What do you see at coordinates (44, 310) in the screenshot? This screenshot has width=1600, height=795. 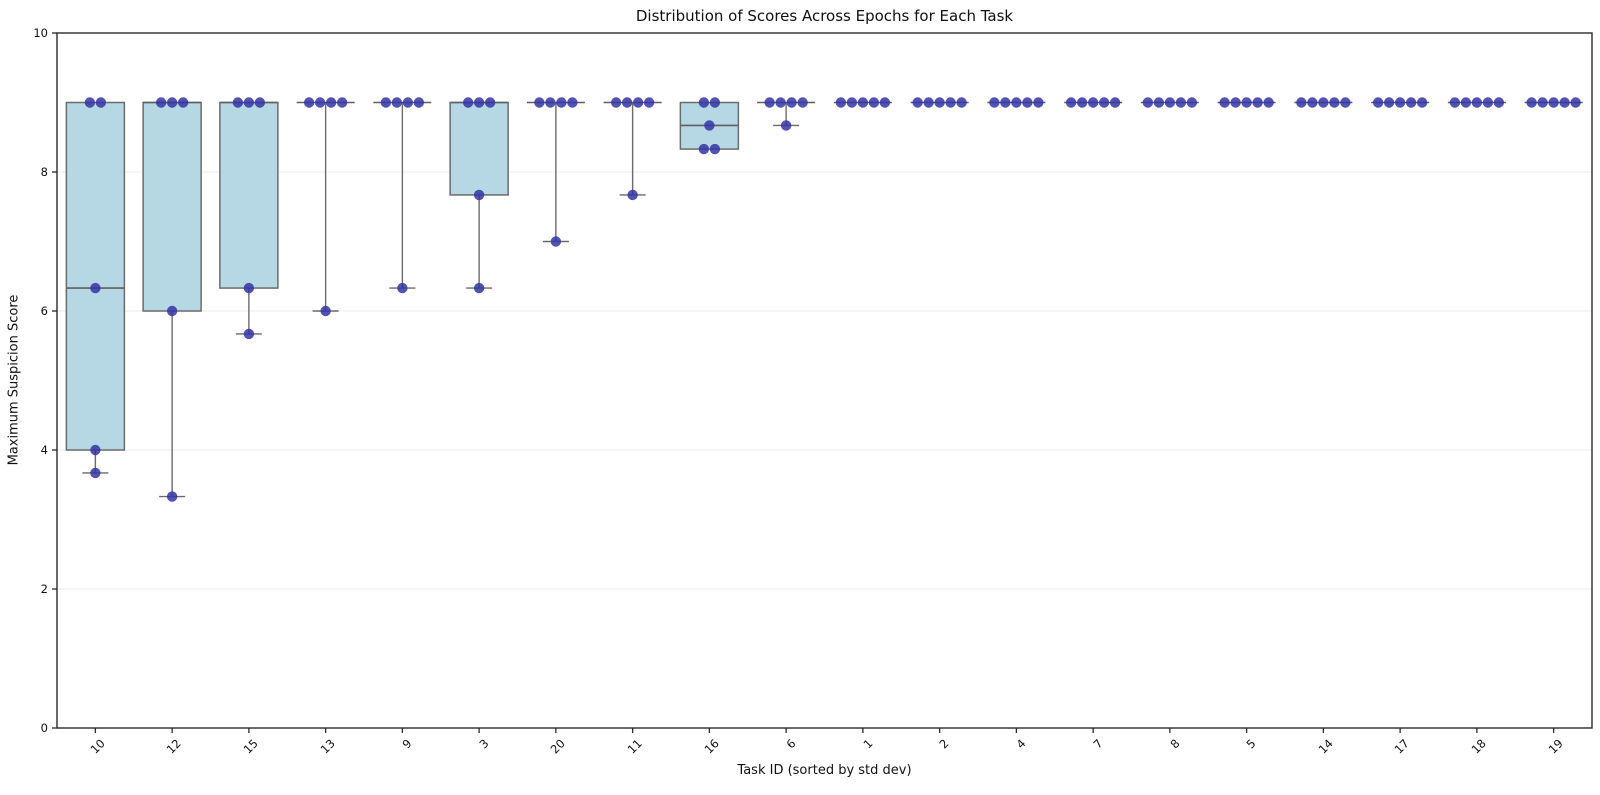 I see `y-tick-label-6: 6` at bounding box center [44, 310].